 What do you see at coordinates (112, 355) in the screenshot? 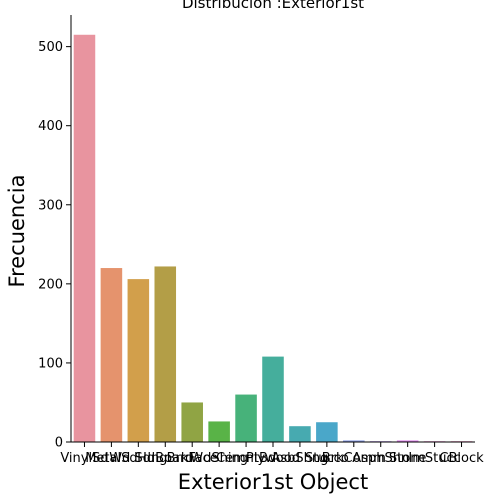
I see `bar-metalsd` at bounding box center [112, 355].